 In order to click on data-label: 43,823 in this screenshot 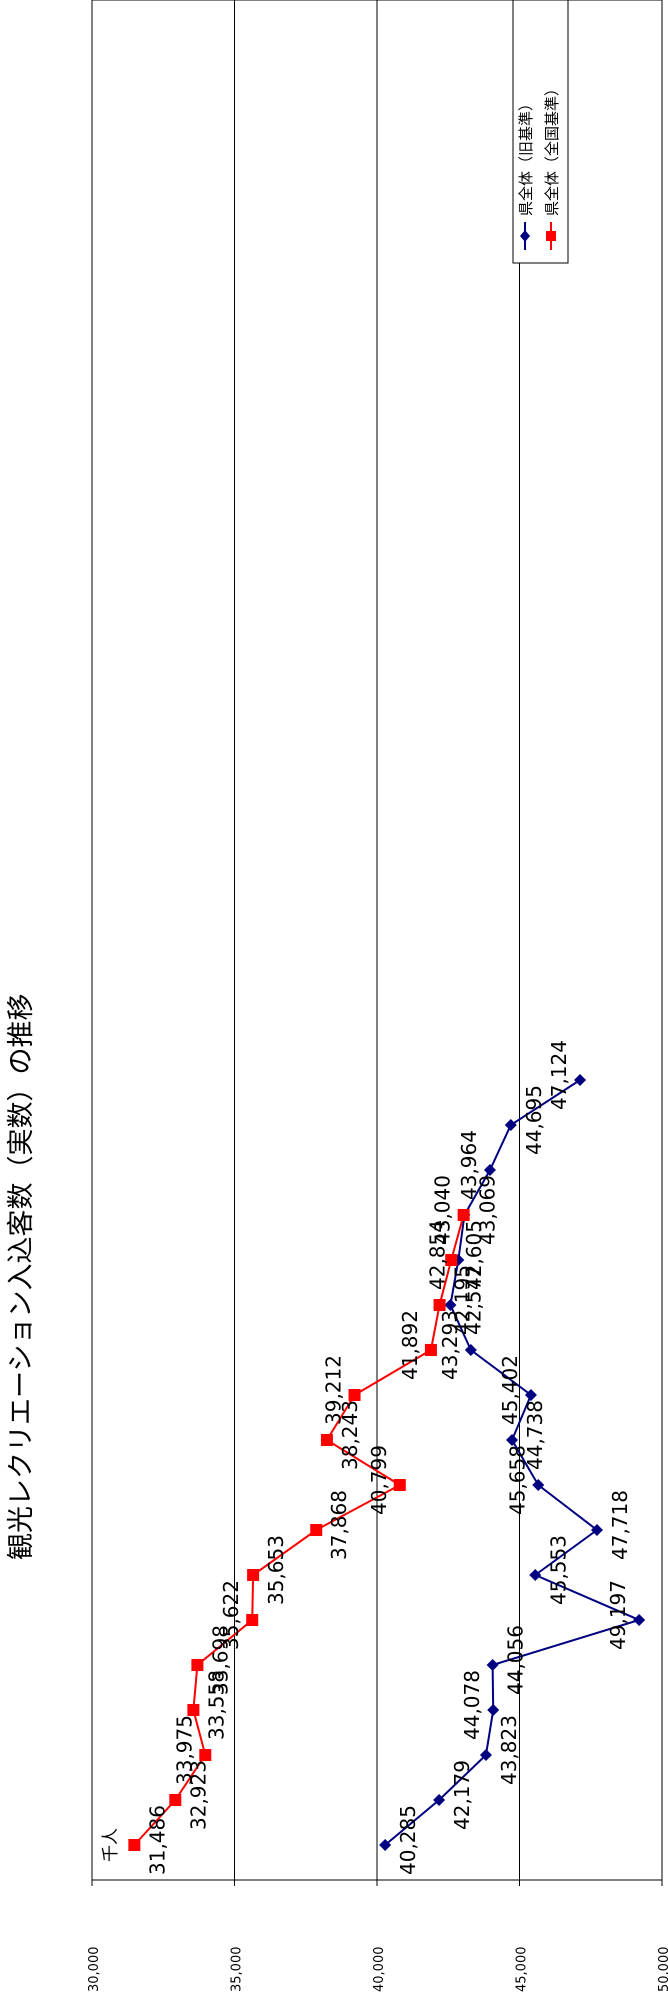, I will do `click(509, 1750)`.